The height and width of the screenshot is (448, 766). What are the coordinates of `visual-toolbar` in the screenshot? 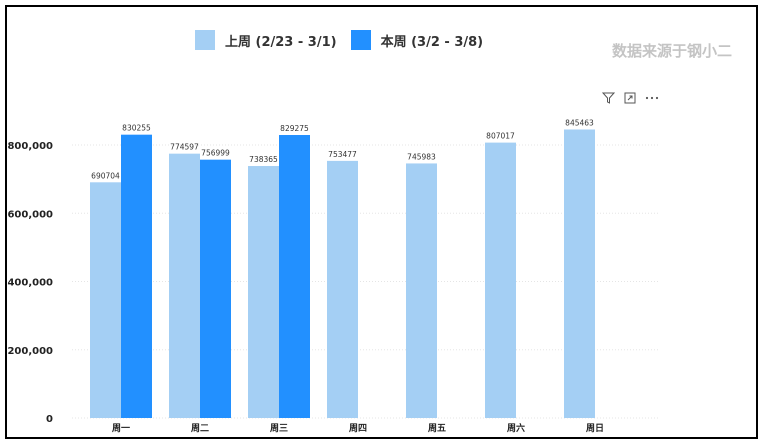 It's located at (630, 99).